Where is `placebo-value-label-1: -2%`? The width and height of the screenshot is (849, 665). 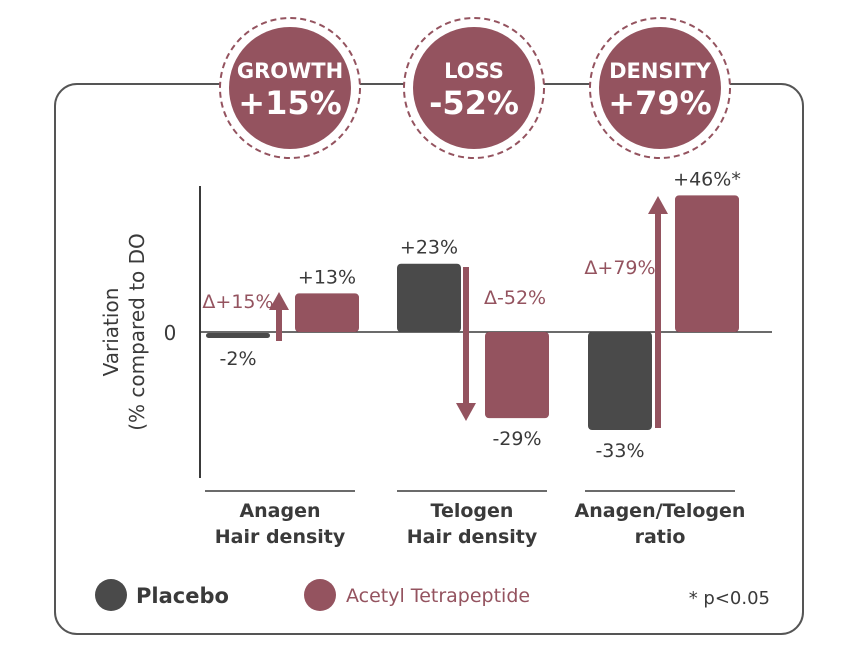
placebo-value-label-1: -2% is located at coordinates (238, 359).